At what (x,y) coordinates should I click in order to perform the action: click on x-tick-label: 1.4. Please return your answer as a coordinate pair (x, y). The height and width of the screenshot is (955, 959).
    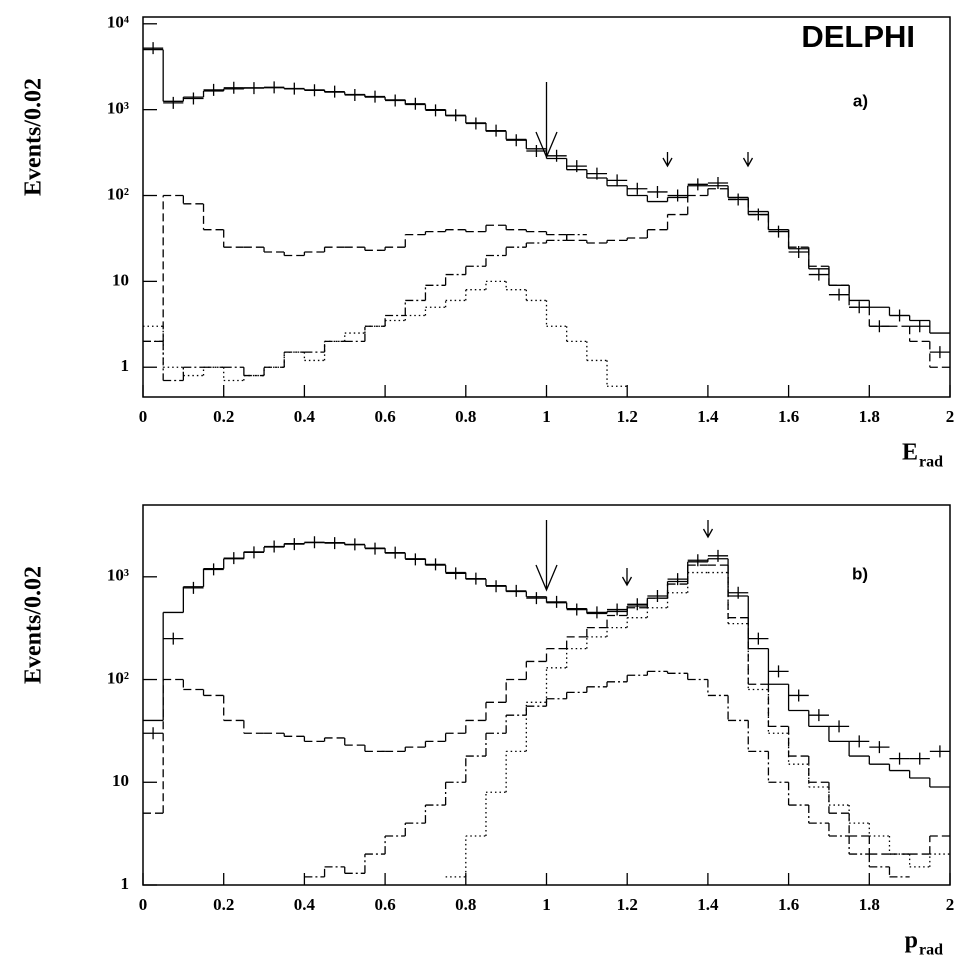
    Looking at the image, I should click on (708, 904).